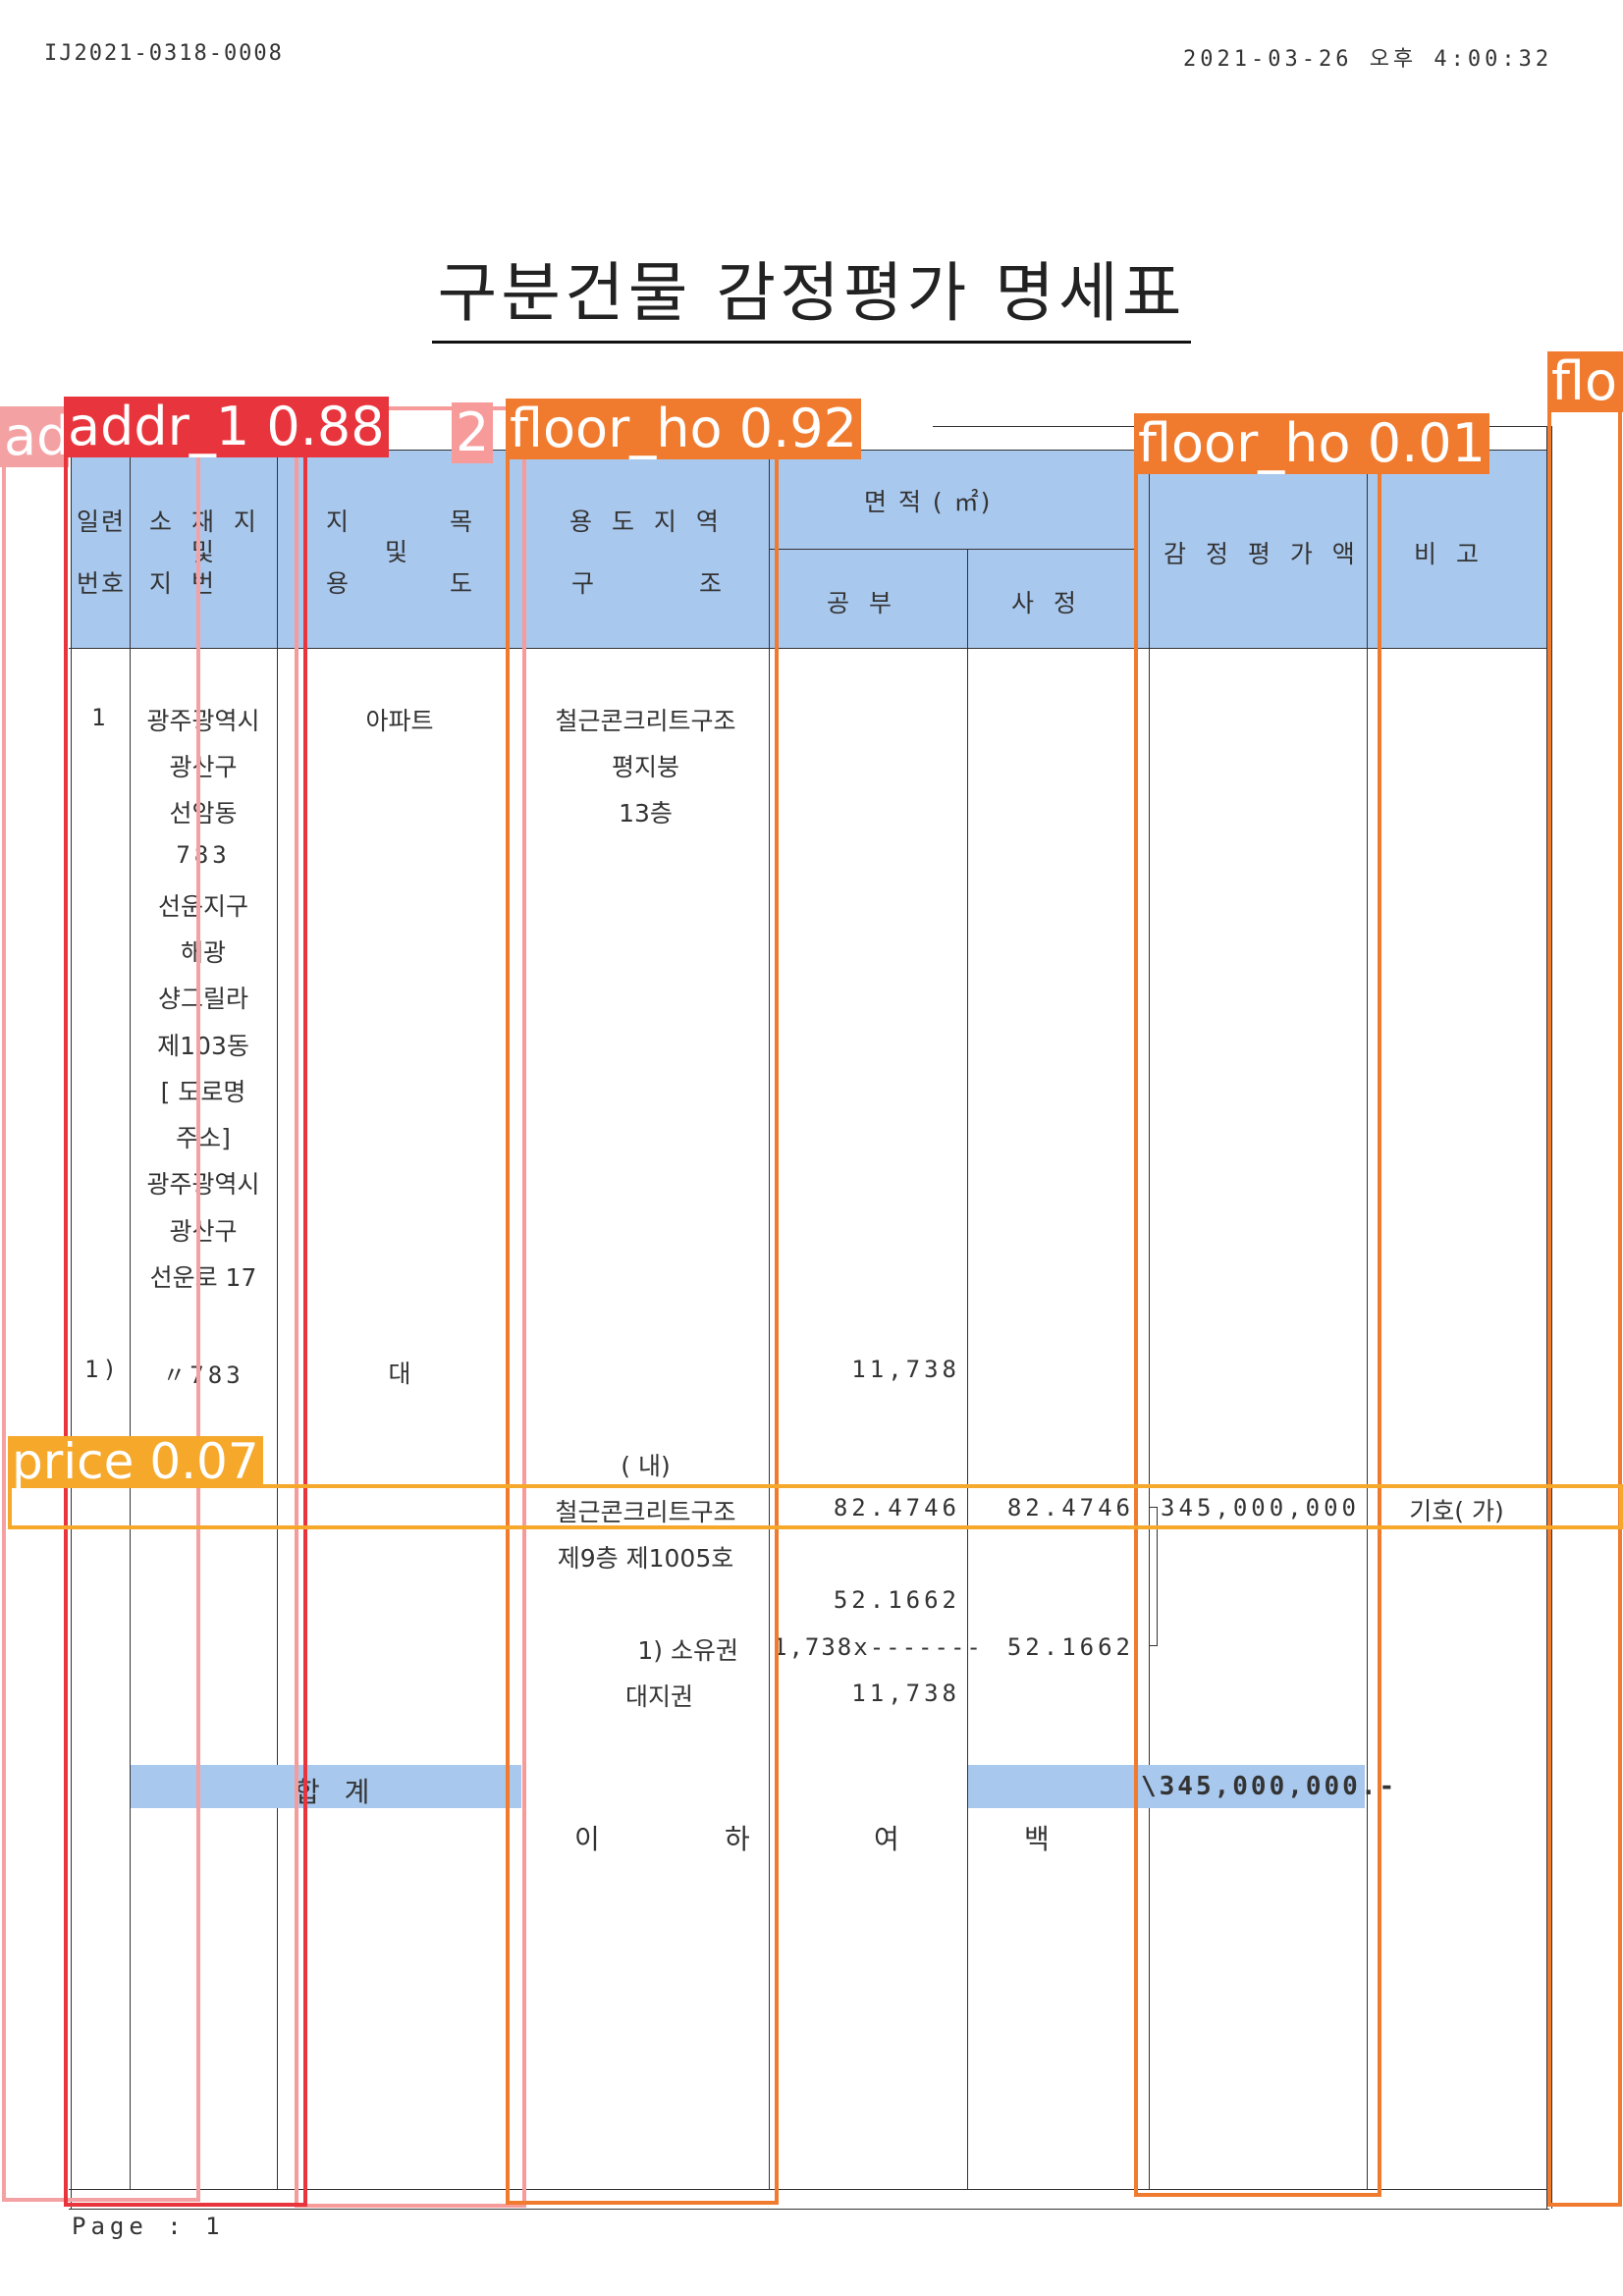 This screenshot has height=2296, width=1623. I want to click on header-zoning: 용 도 지 역, so click(647, 521).